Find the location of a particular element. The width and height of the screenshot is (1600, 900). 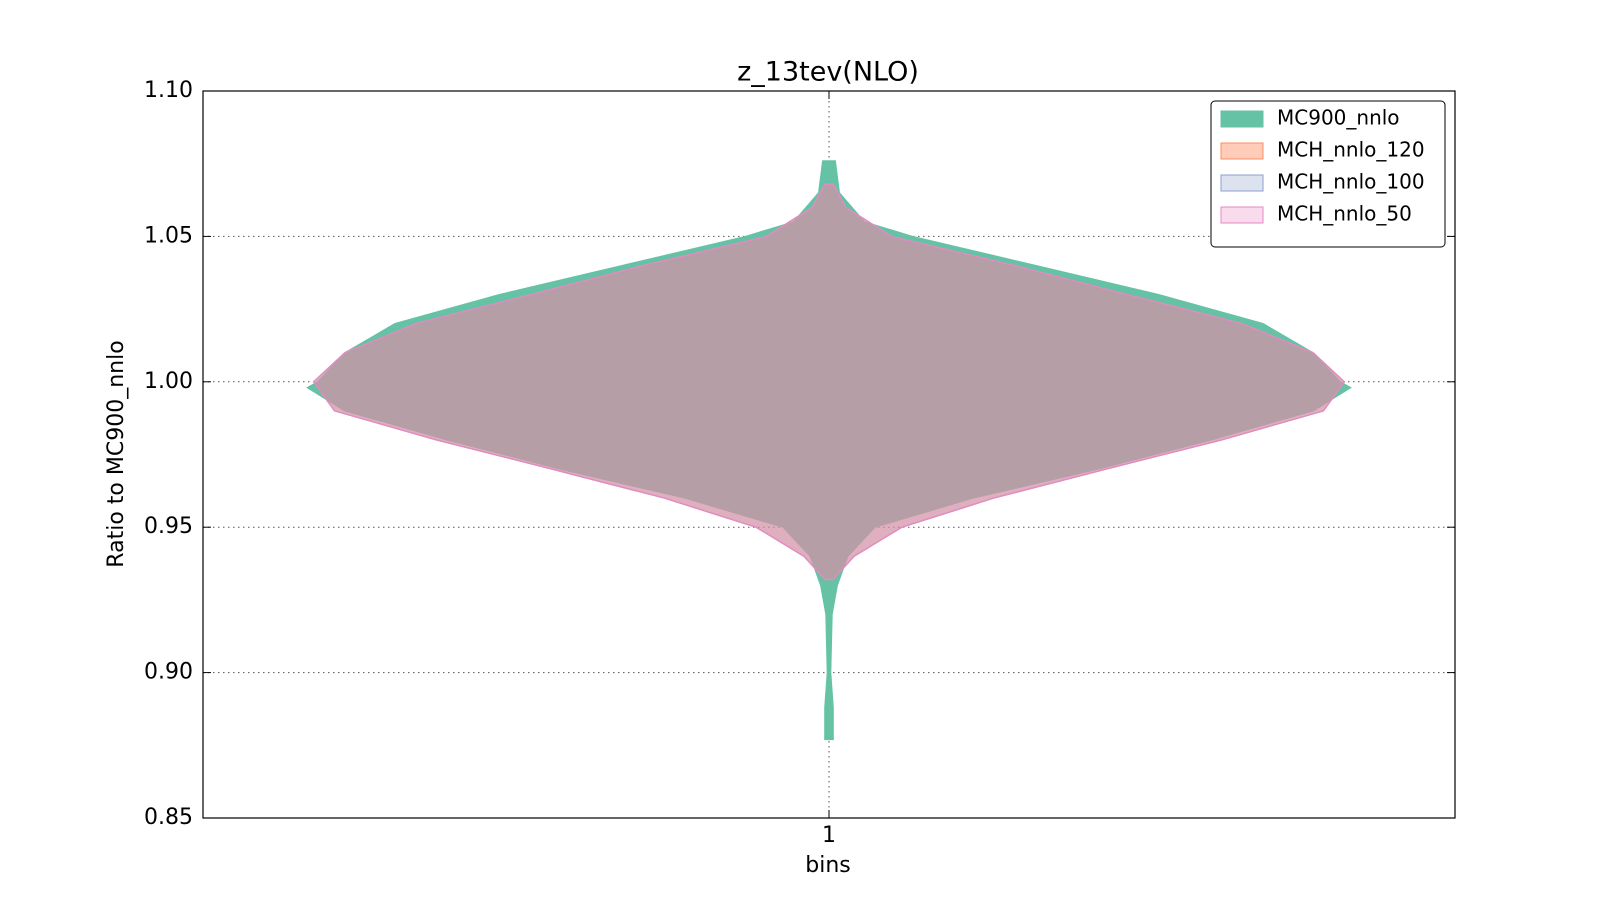

y-tick-label: 1.05 is located at coordinates (168, 235).